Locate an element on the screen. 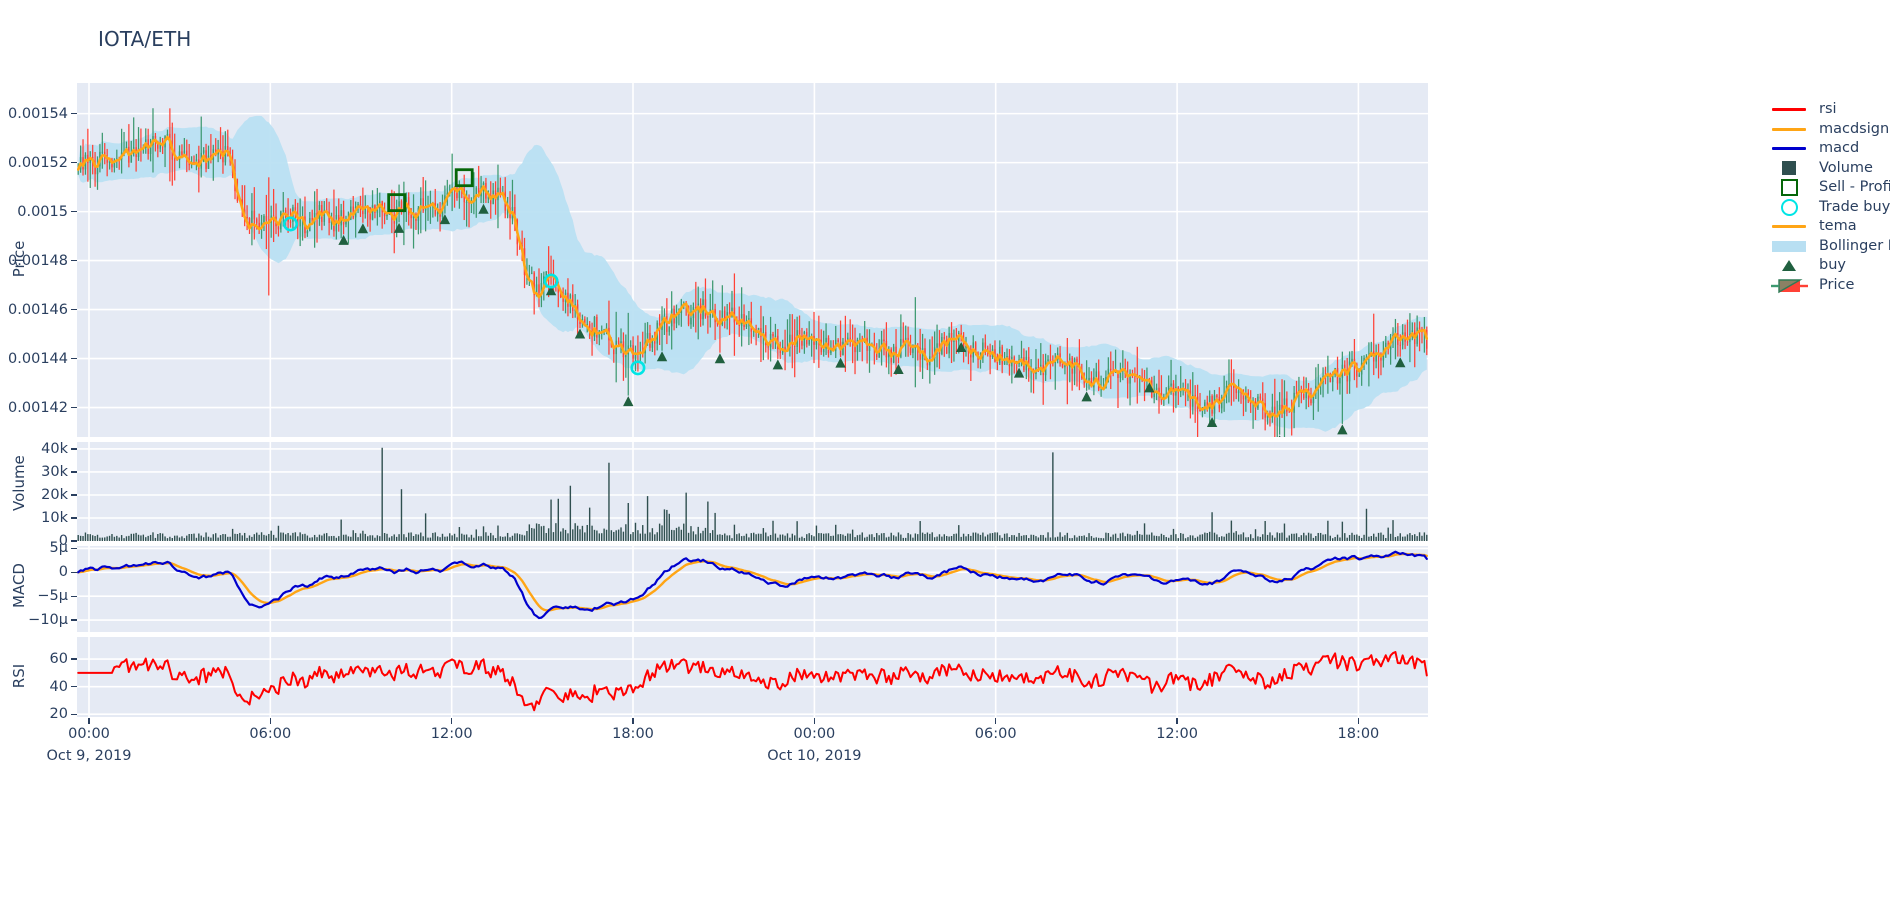 This screenshot has width=1890, height=903. macd-chart-svg is located at coordinates (752, 589).